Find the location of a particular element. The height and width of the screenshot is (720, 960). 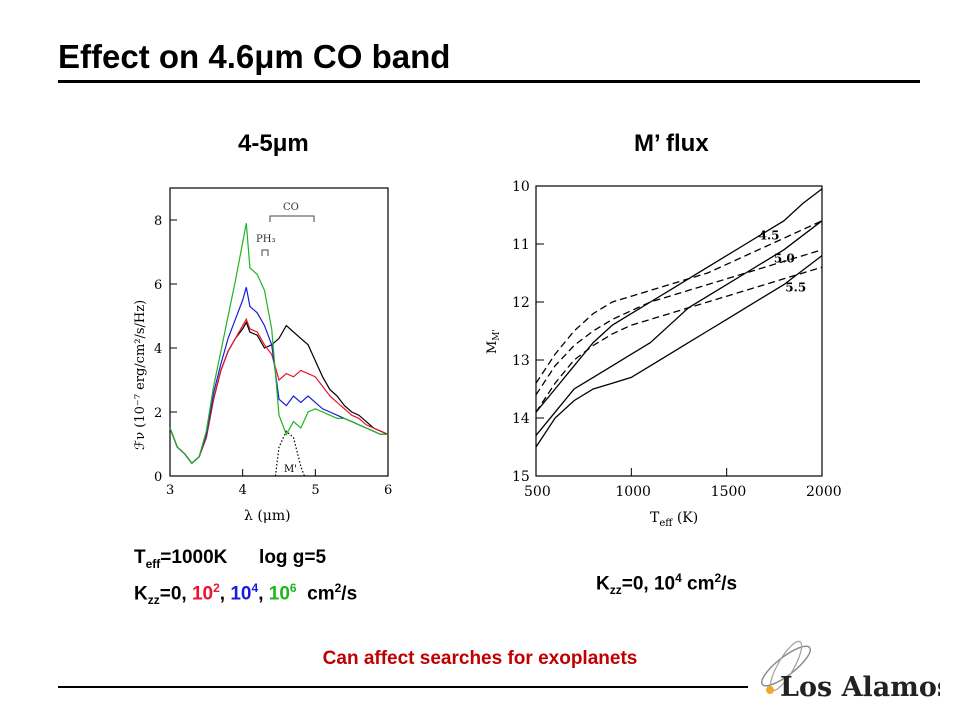

caption-run: 6 is located at coordinates (293, 587).